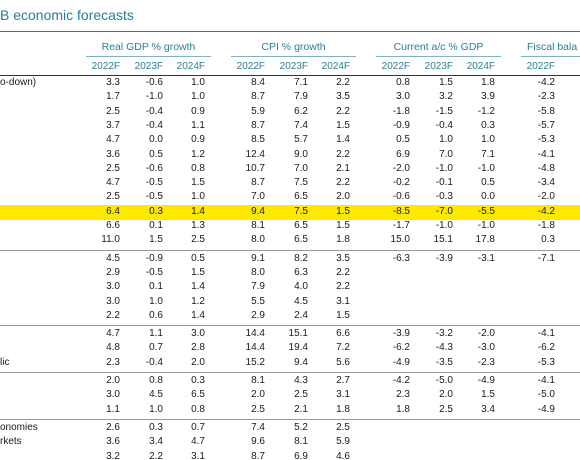 The width and height of the screenshot is (580, 460). I want to click on row-label: onomies, so click(19, 427).